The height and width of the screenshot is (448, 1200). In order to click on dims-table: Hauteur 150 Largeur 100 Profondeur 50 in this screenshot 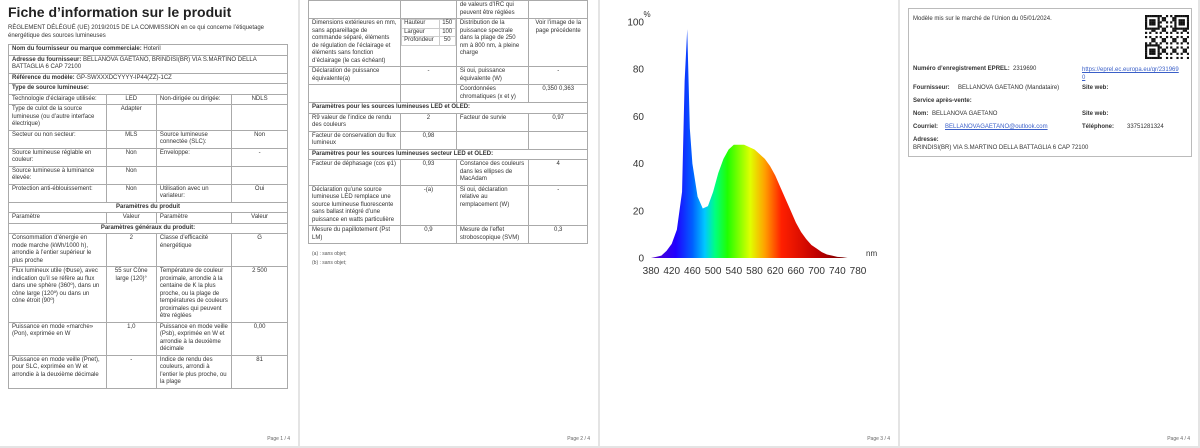, I will do `click(428, 32)`.